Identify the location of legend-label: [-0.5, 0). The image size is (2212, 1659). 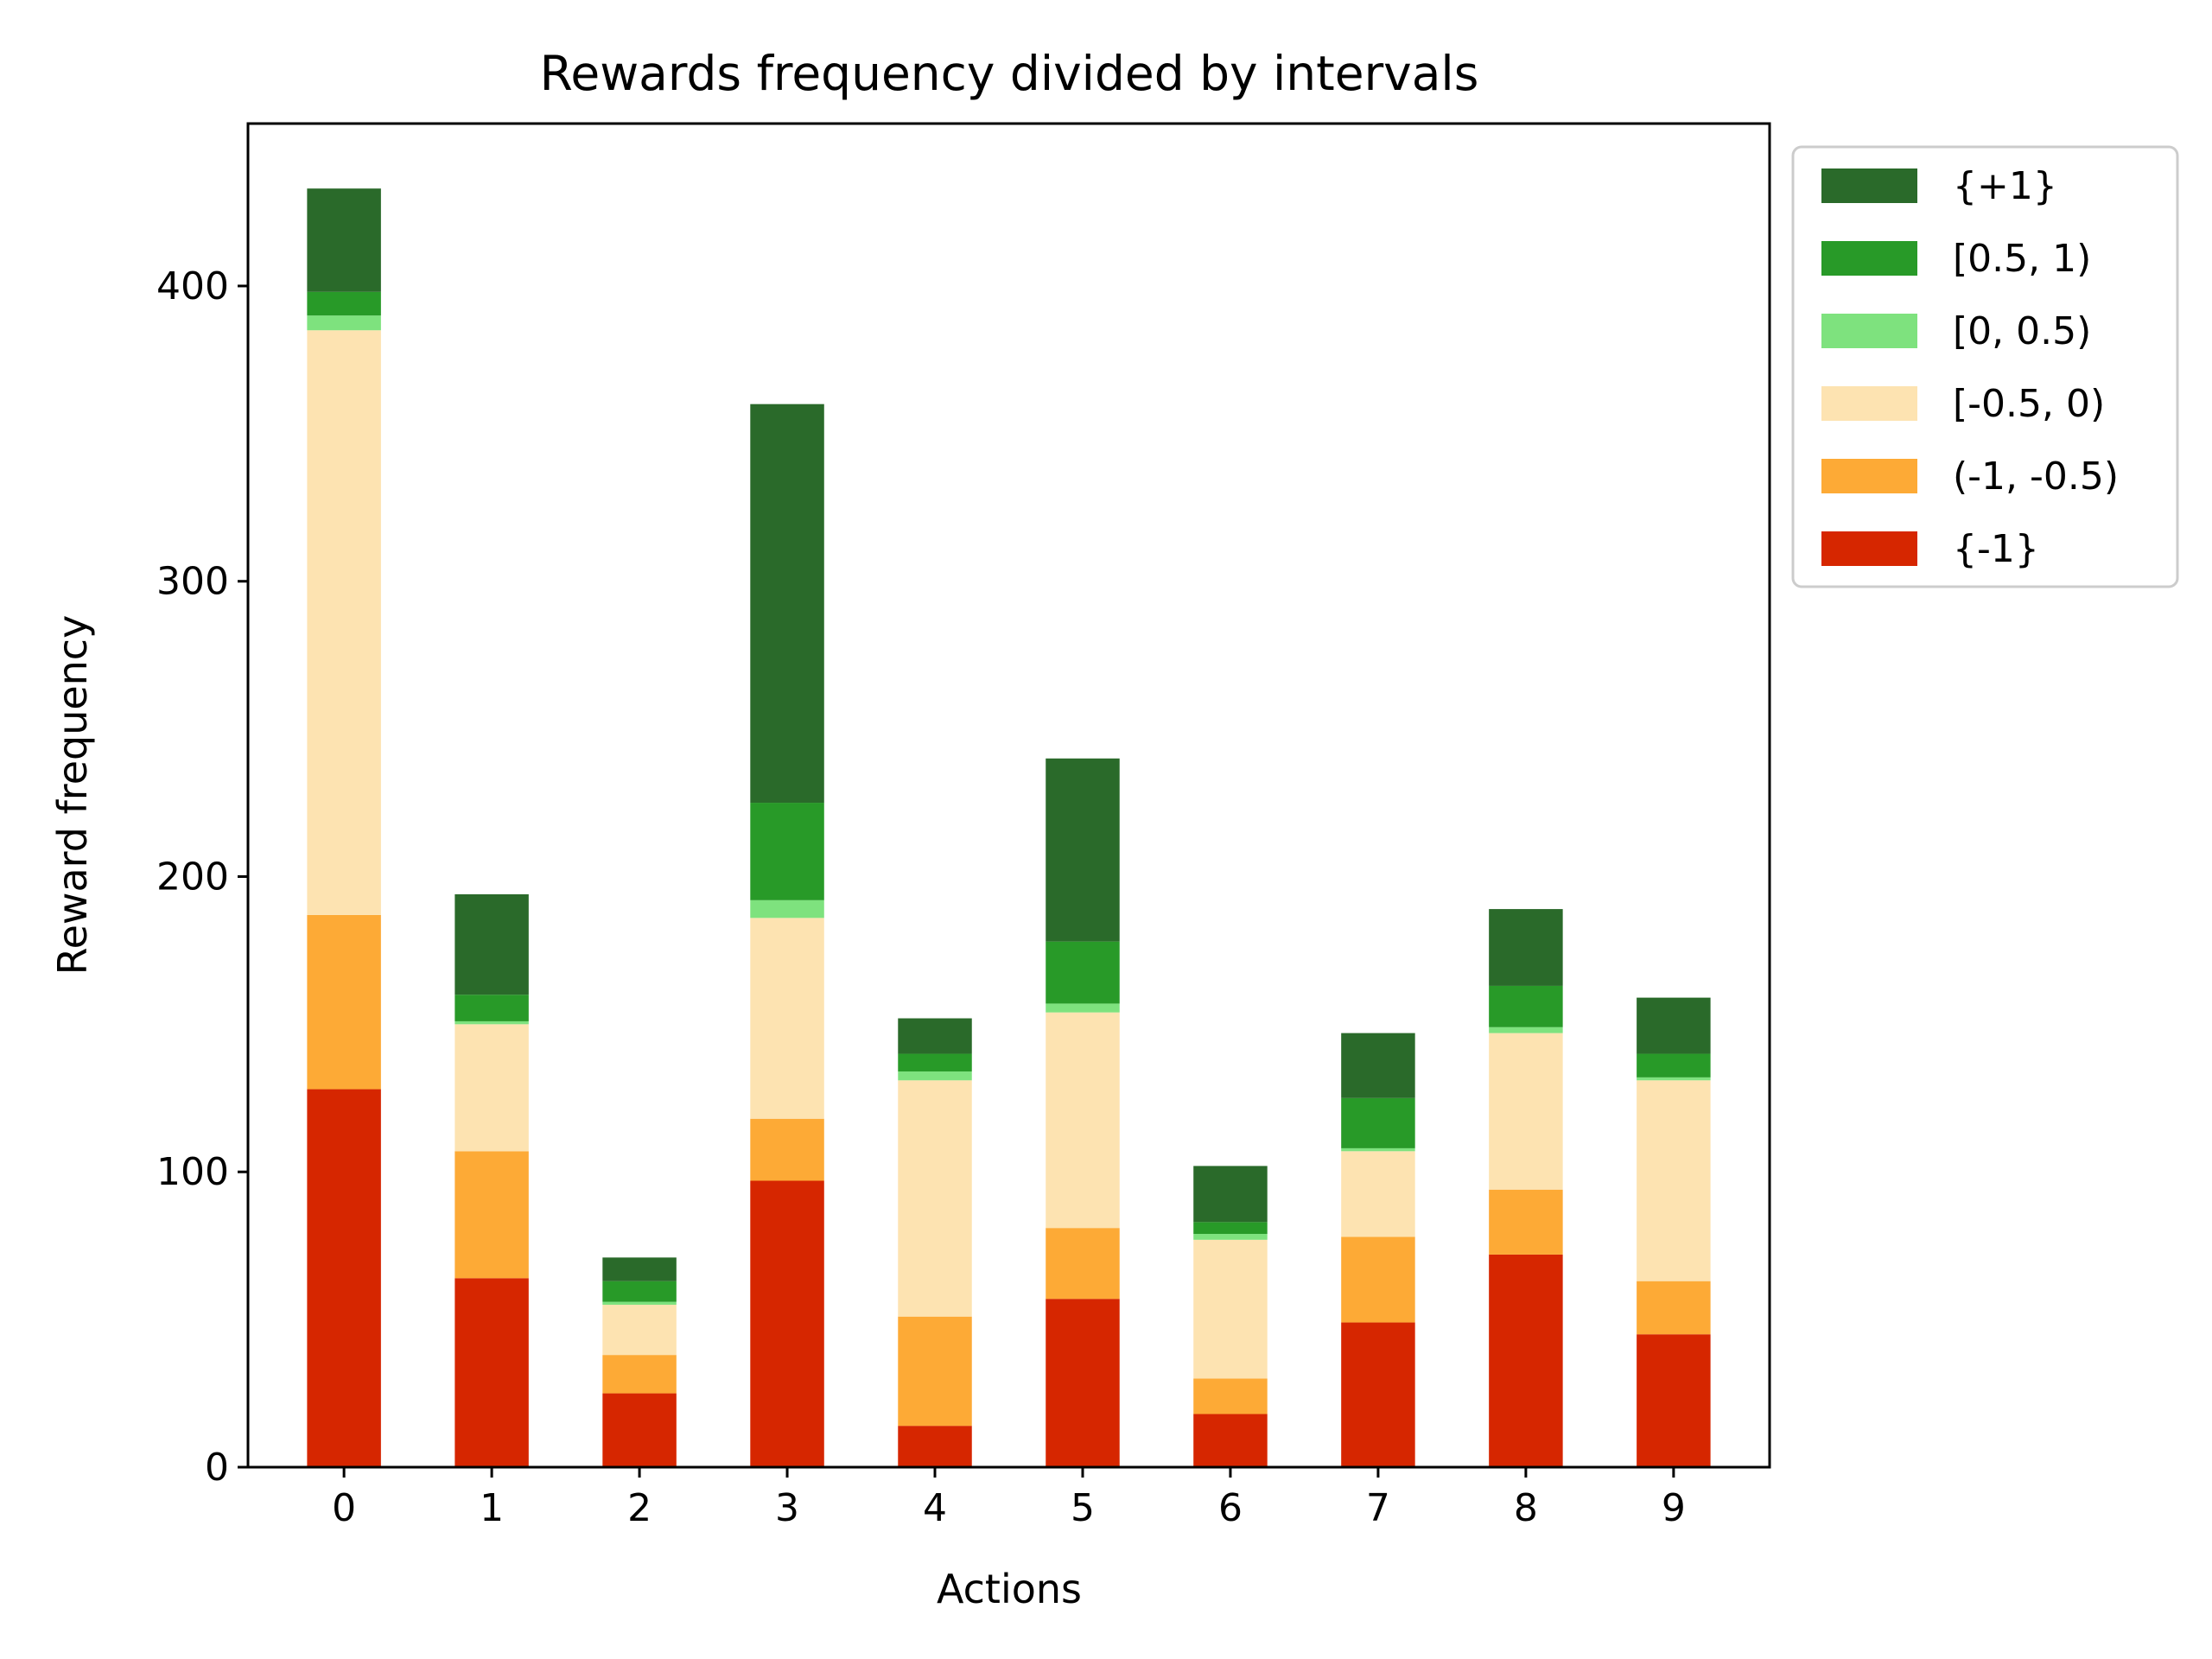
(2029, 404).